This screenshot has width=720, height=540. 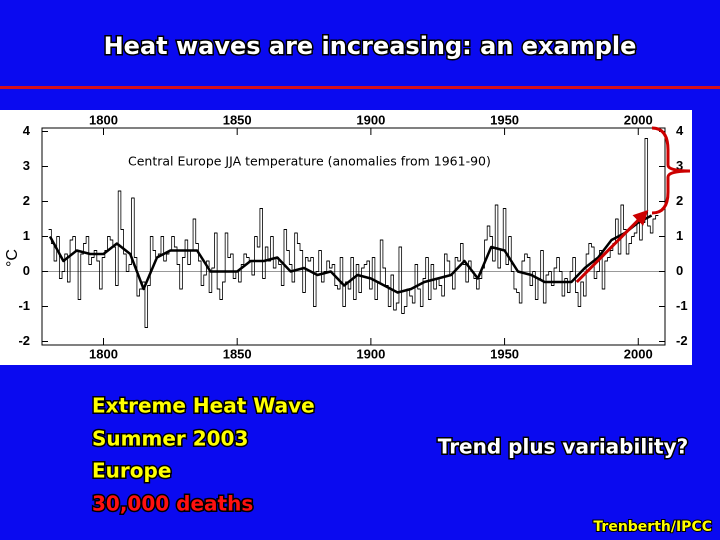 I want to click on y-tick-label: 2, so click(x=26, y=200).